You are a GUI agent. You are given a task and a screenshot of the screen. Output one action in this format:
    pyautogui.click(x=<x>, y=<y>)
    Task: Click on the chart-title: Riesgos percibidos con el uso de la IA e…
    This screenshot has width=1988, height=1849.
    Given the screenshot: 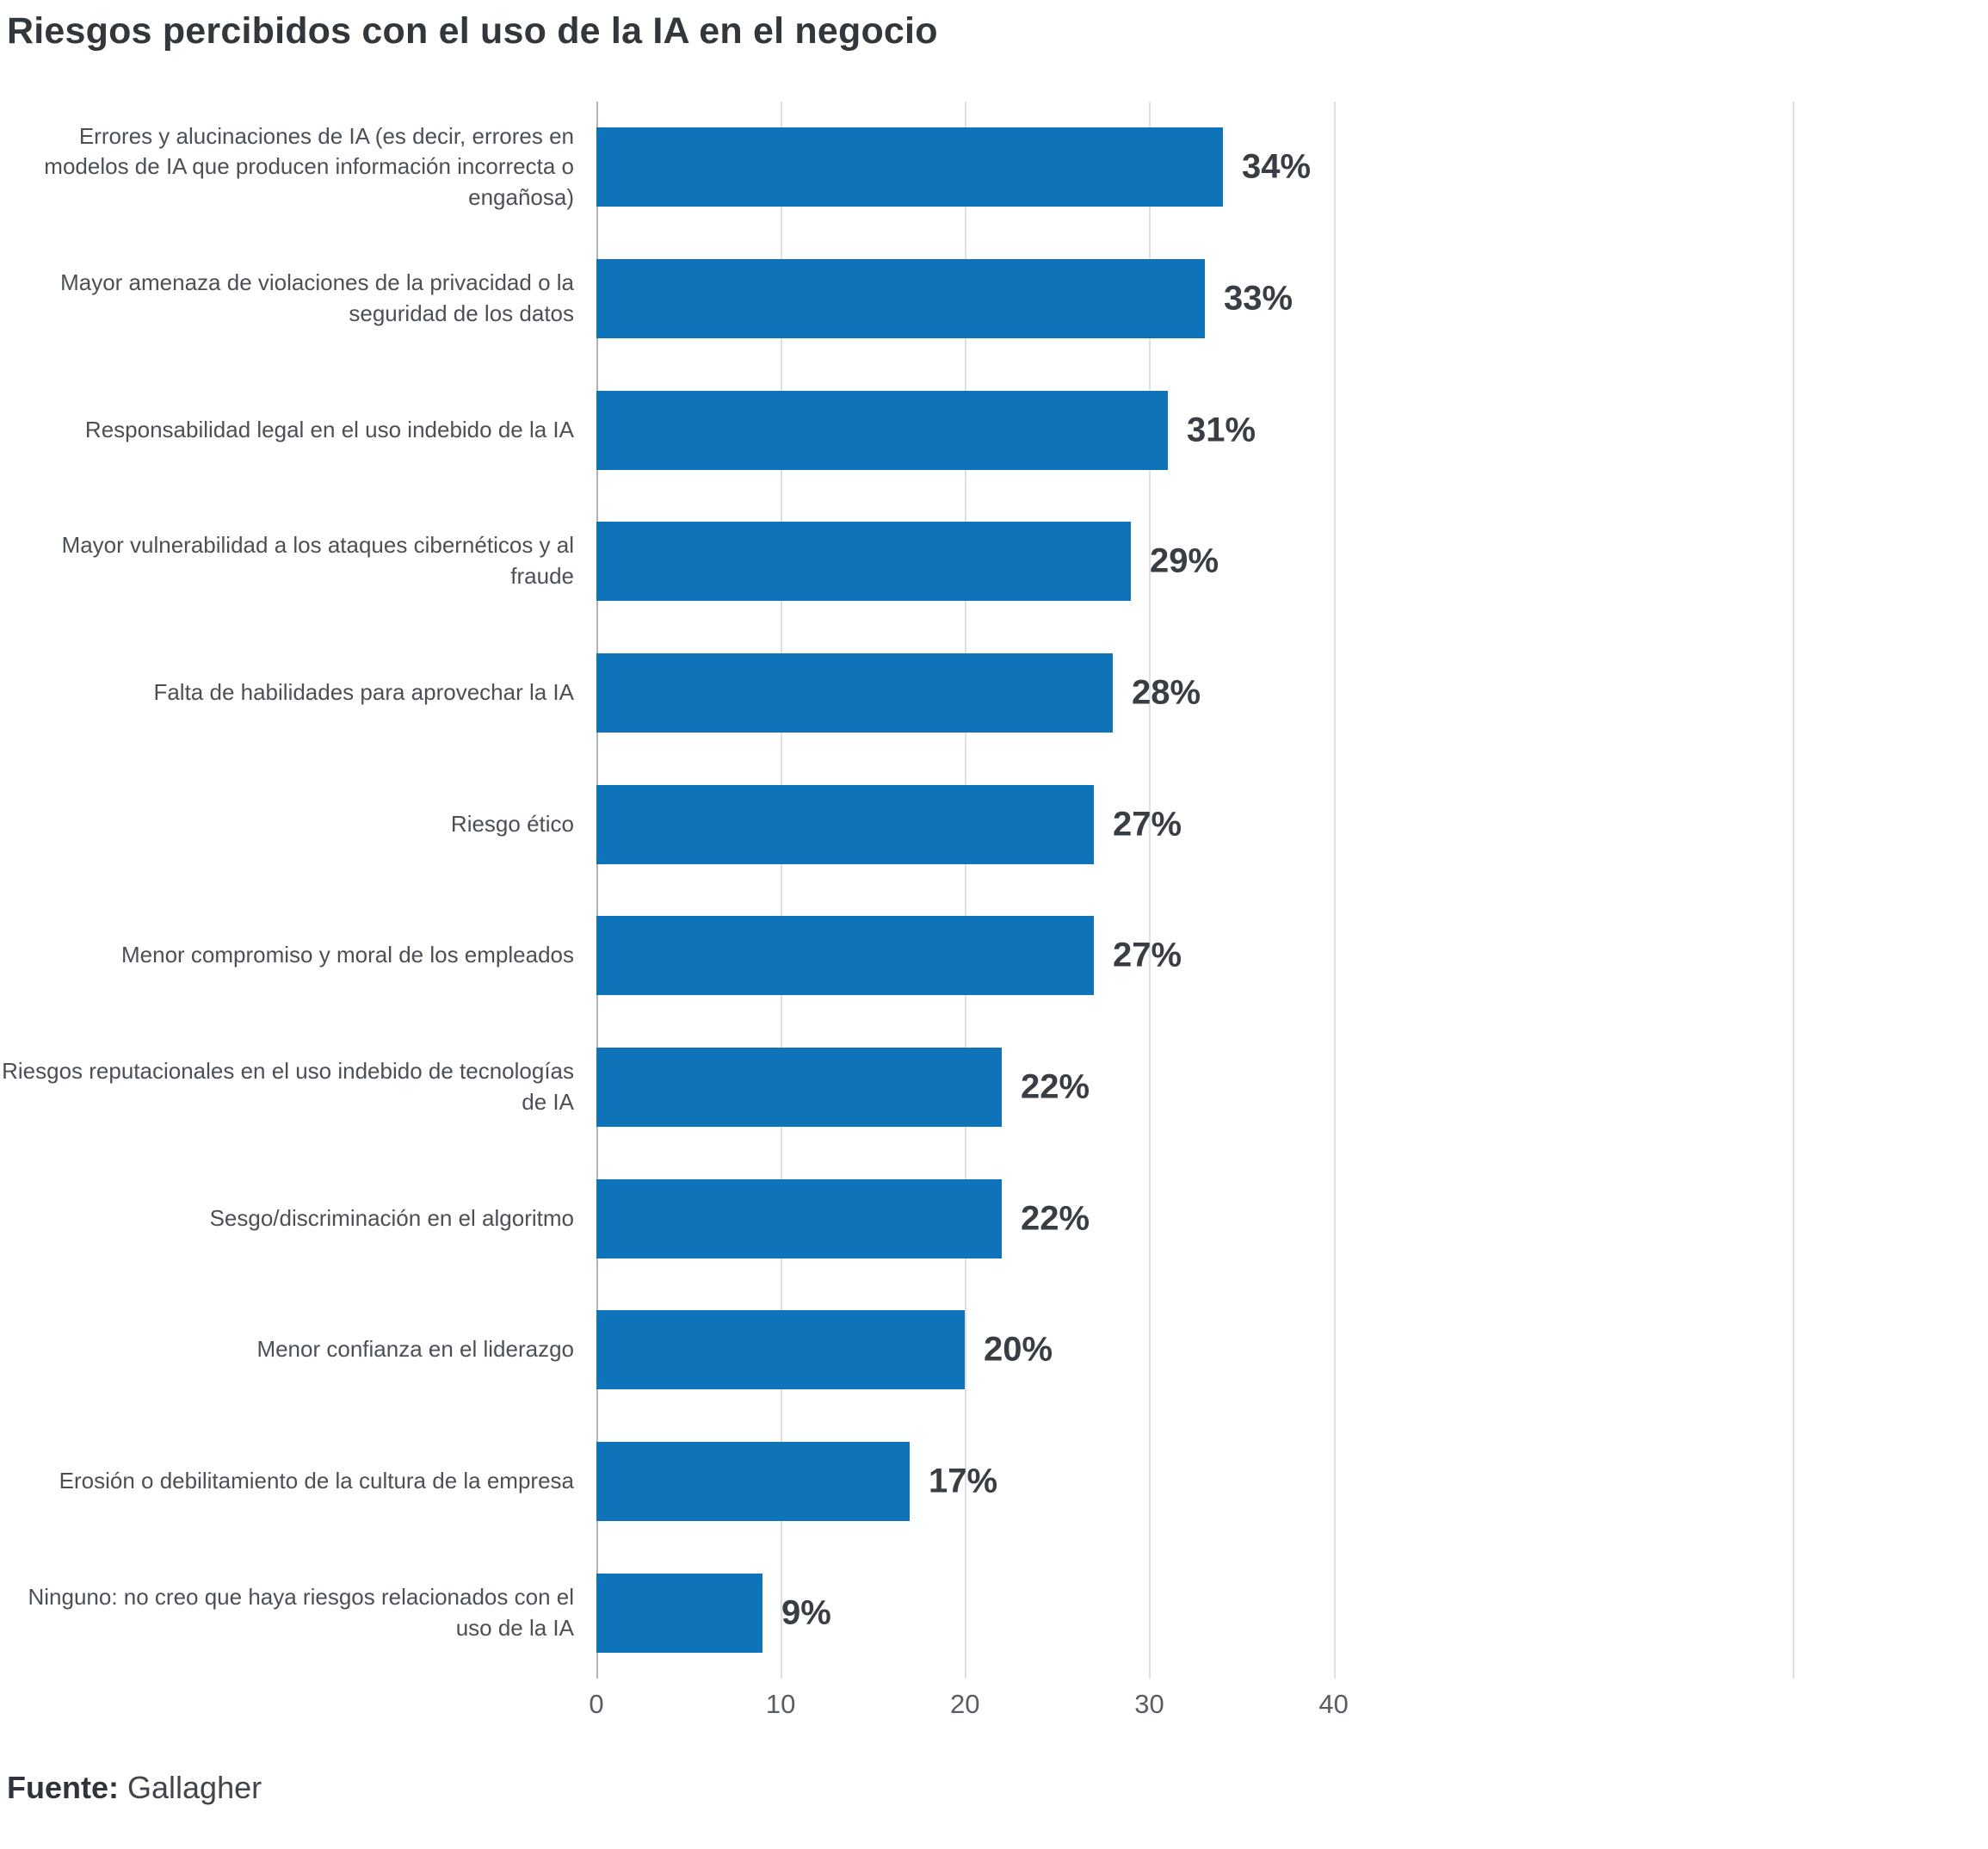 What is the action you would take?
    pyautogui.click(x=472, y=31)
    